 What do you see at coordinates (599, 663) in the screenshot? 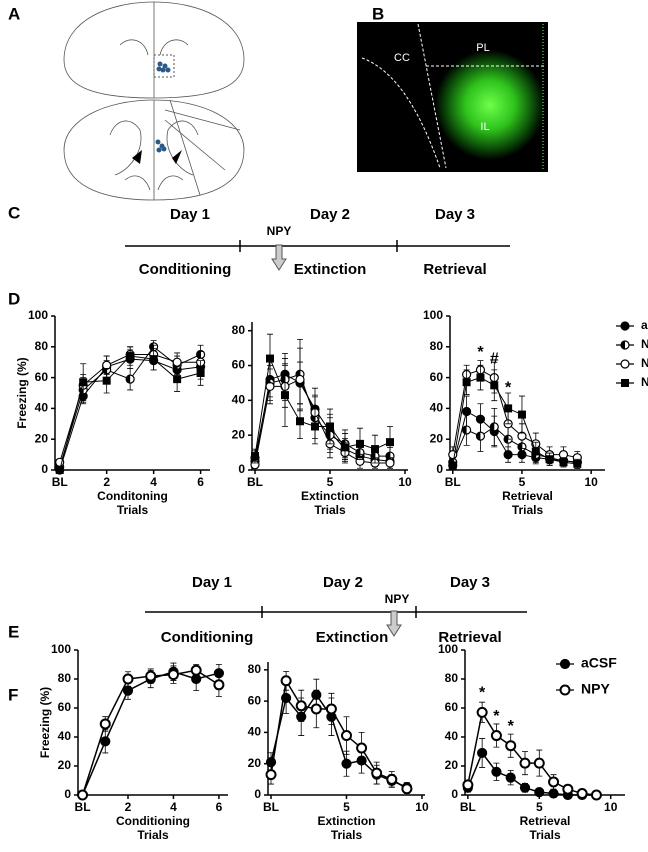
I see `legend-label: aCSF` at bounding box center [599, 663].